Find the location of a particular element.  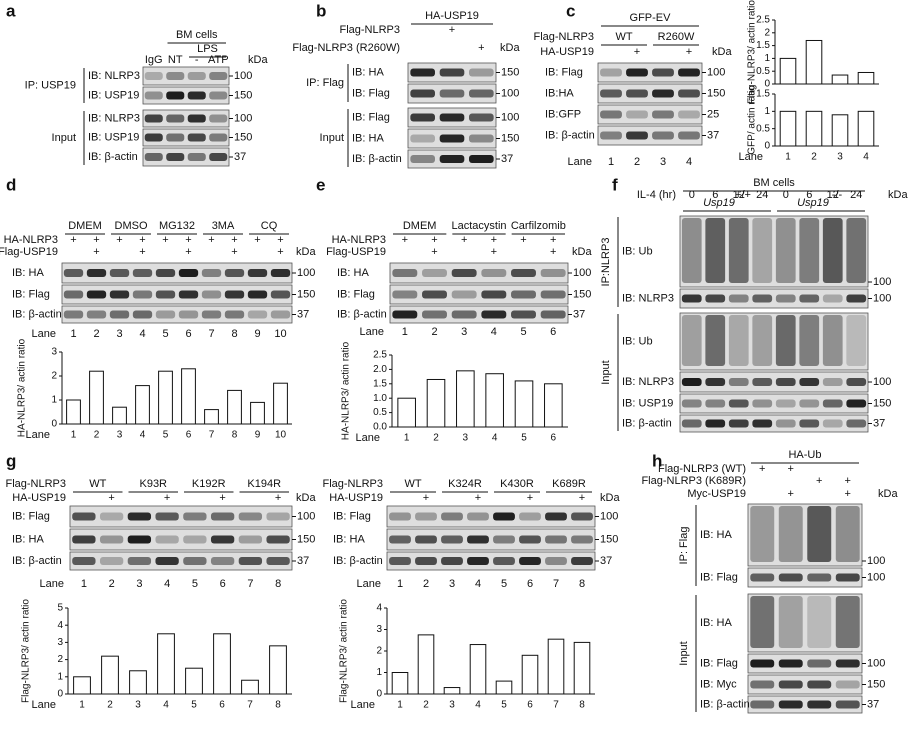

blot-strip is located at coordinates (805, 535).